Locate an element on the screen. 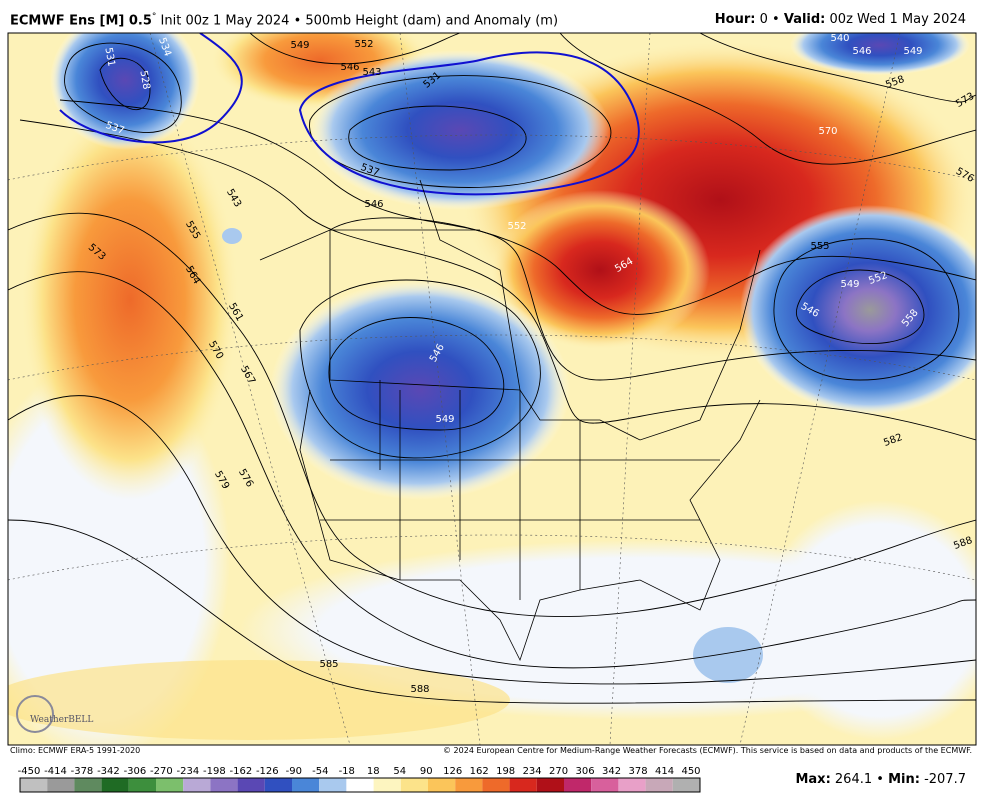 This screenshot has width=984, height=808. max-label: Max: is located at coordinates (813, 779).